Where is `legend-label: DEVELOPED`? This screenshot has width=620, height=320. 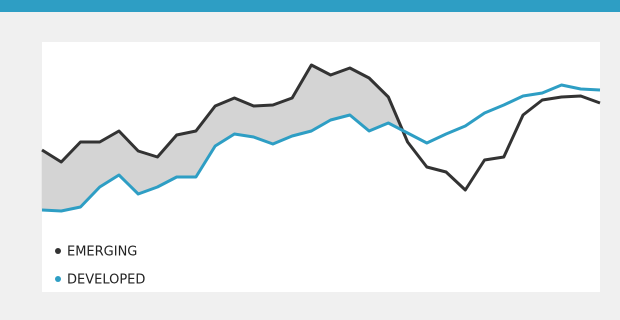
legend-label: DEVELOPED is located at coordinates (106, 280).